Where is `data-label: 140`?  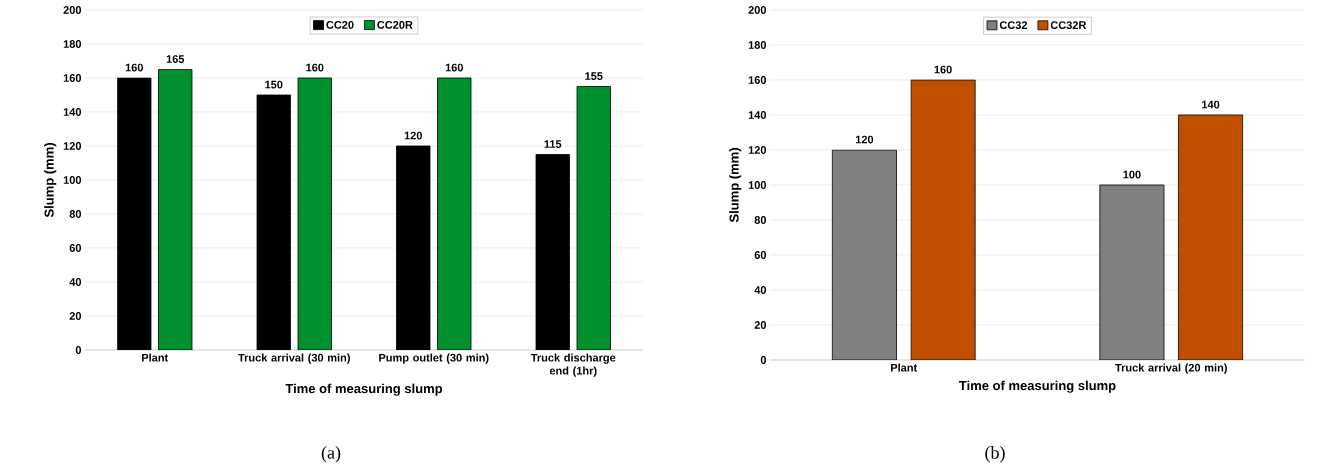
data-label: 140 is located at coordinates (1211, 104).